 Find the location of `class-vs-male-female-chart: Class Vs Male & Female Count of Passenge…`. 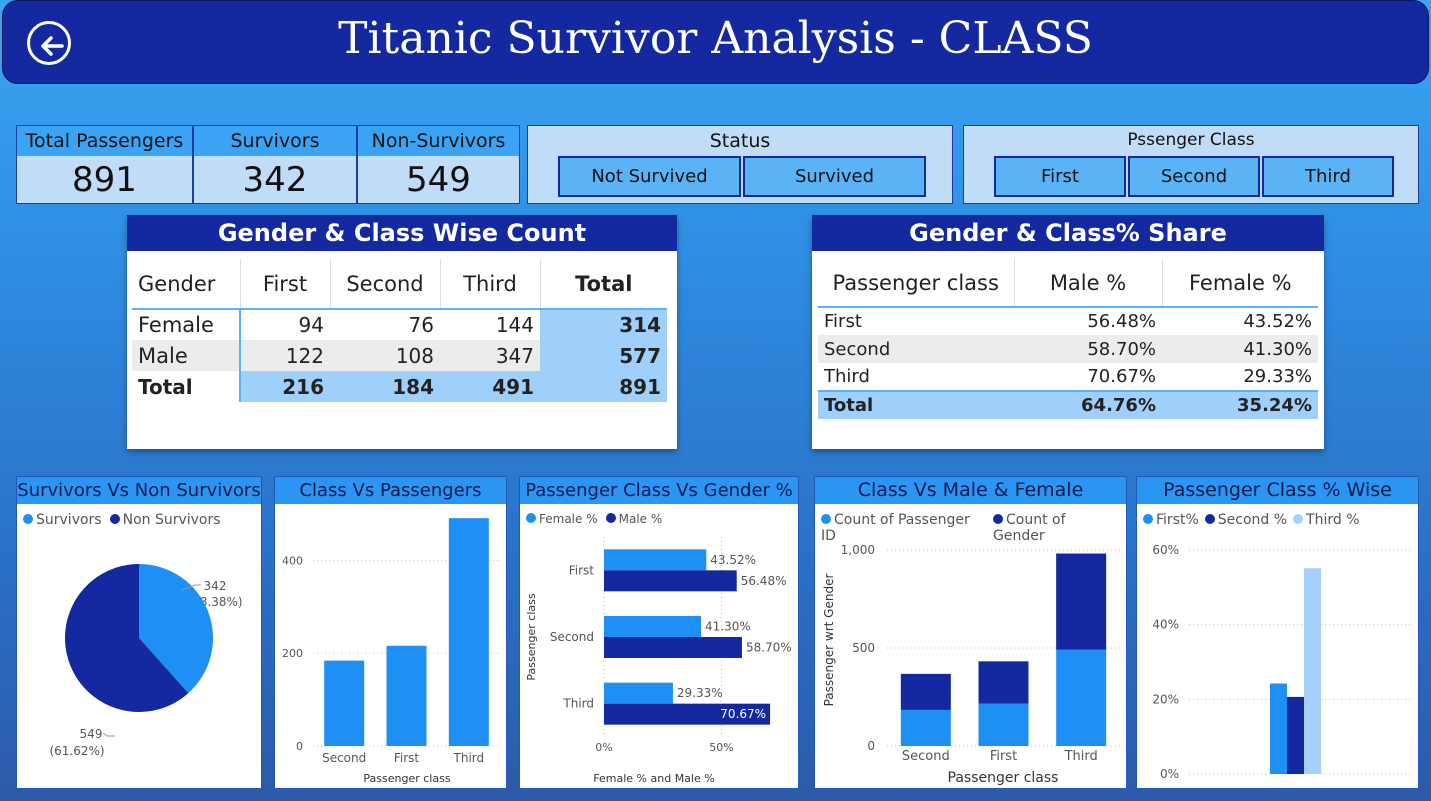

class-vs-male-female-chart: Class Vs Male & Female Count of Passenge… is located at coordinates (970, 632).